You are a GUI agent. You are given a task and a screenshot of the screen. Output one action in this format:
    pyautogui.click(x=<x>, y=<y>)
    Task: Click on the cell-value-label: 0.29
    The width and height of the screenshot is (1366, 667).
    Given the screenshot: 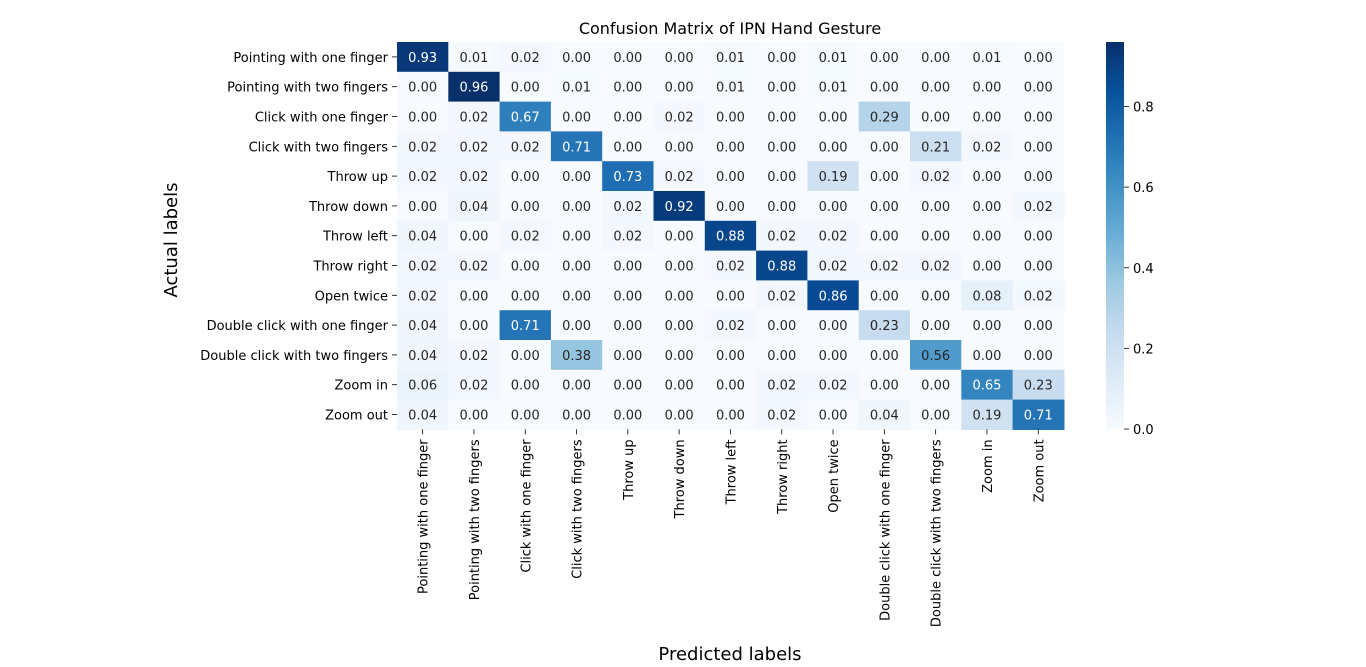 What is the action you would take?
    pyautogui.click(x=884, y=118)
    